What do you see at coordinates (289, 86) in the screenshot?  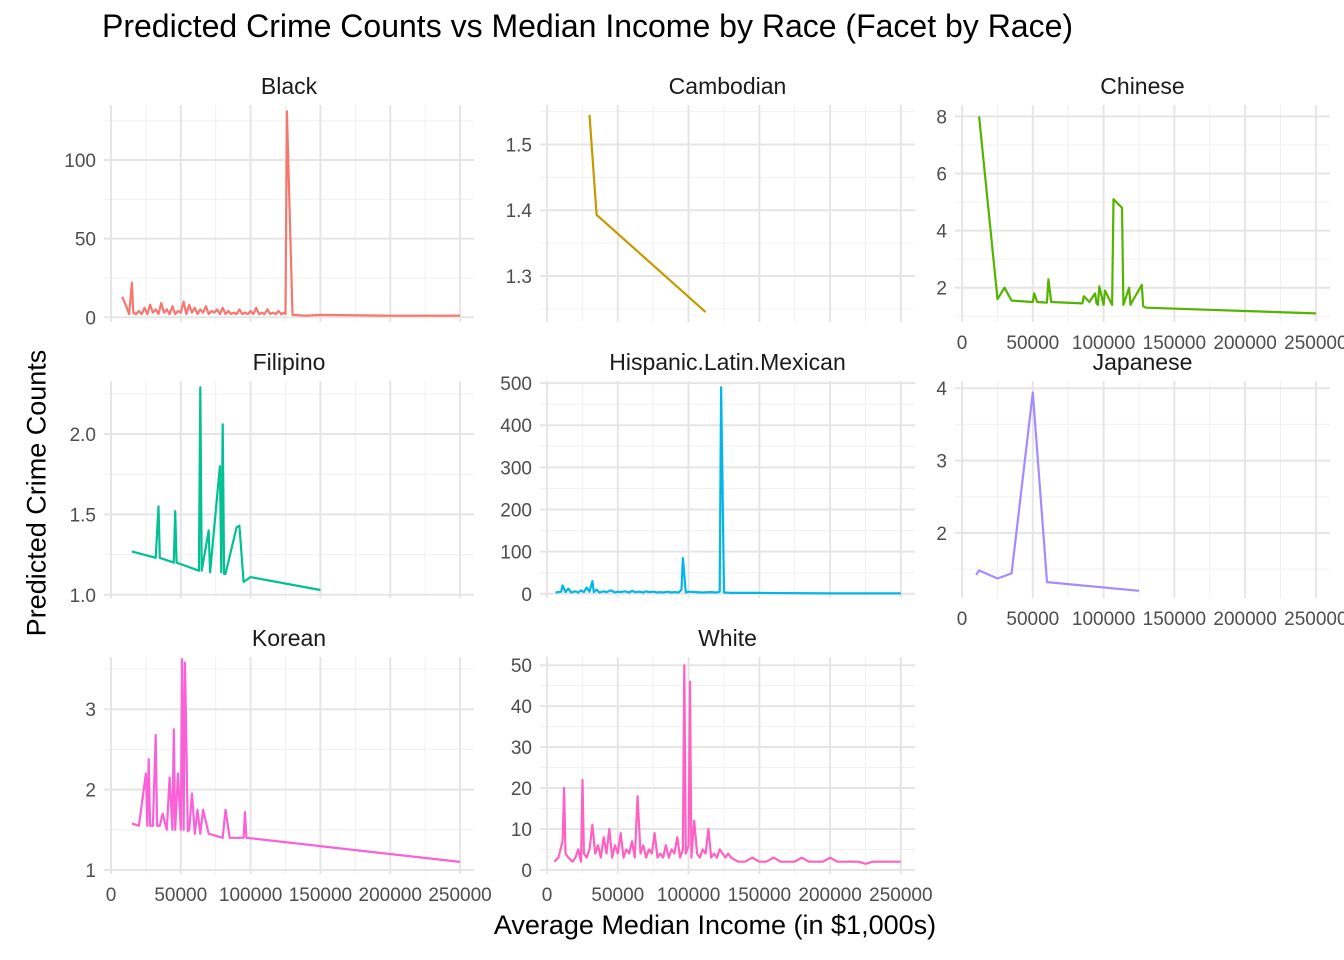 I see `black-facet-title: Black` at bounding box center [289, 86].